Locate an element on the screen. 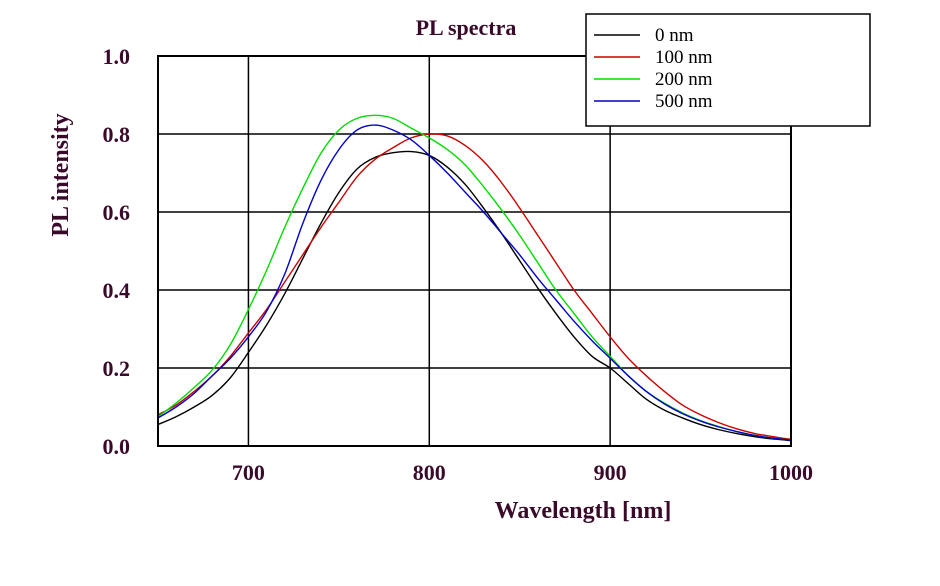  x-tick-label: 900 is located at coordinates (610, 472).